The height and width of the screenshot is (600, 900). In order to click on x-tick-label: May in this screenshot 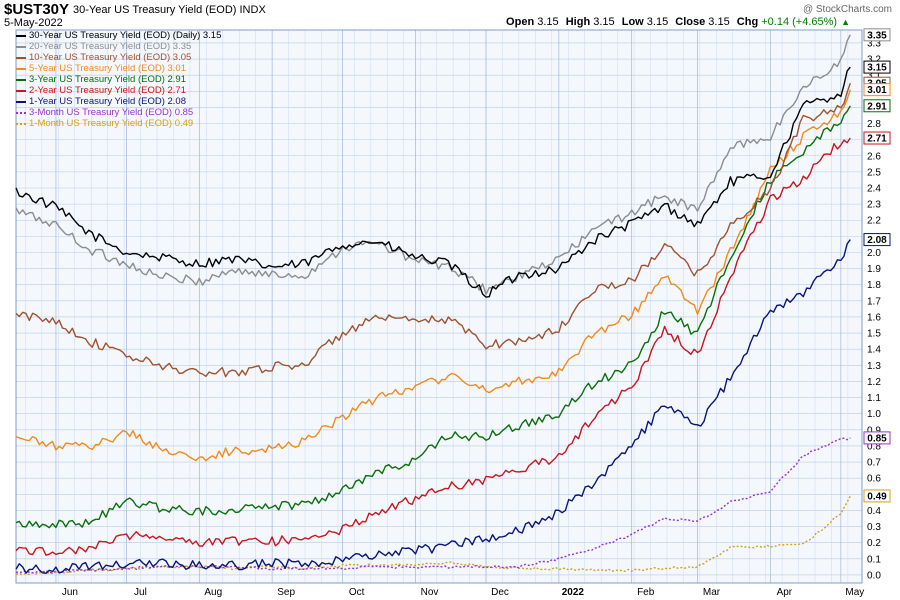, I will do `click(854, 592)`.